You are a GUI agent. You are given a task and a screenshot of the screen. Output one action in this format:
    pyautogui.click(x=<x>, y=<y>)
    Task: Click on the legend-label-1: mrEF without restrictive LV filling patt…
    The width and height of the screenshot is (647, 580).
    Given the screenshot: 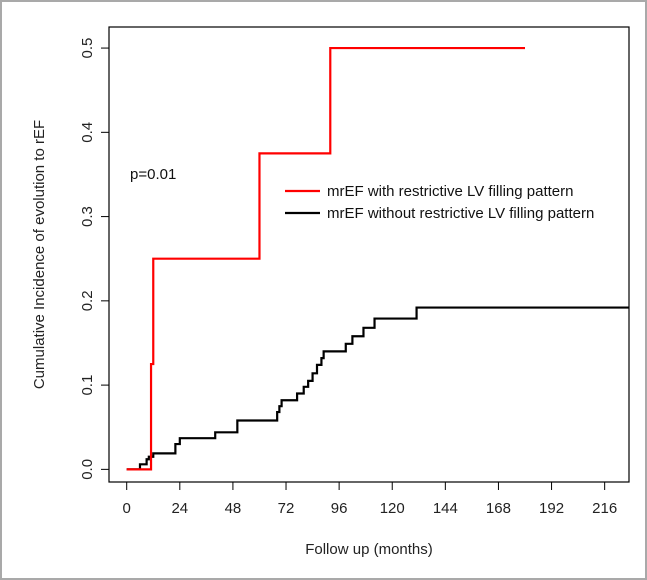 What is the action you would take?
    pyautogui.click(x=460, y=213)
    